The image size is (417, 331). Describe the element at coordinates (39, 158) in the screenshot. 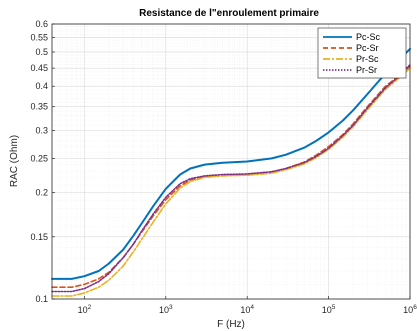

I see `y-tick-label: 0.25` at that location.